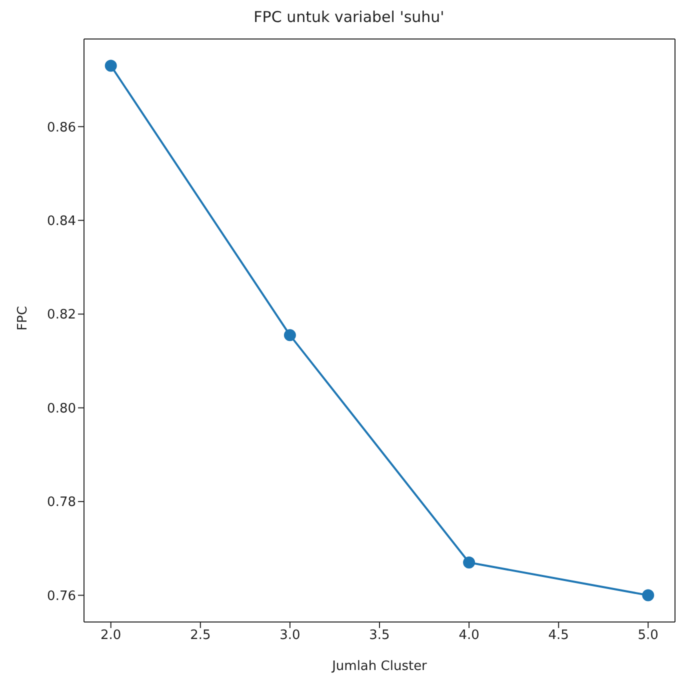  What do you see at coordinates (61, 502) in the screenshot?
I see `y-tick-label: 0.78` at bounding box center [61, 502].